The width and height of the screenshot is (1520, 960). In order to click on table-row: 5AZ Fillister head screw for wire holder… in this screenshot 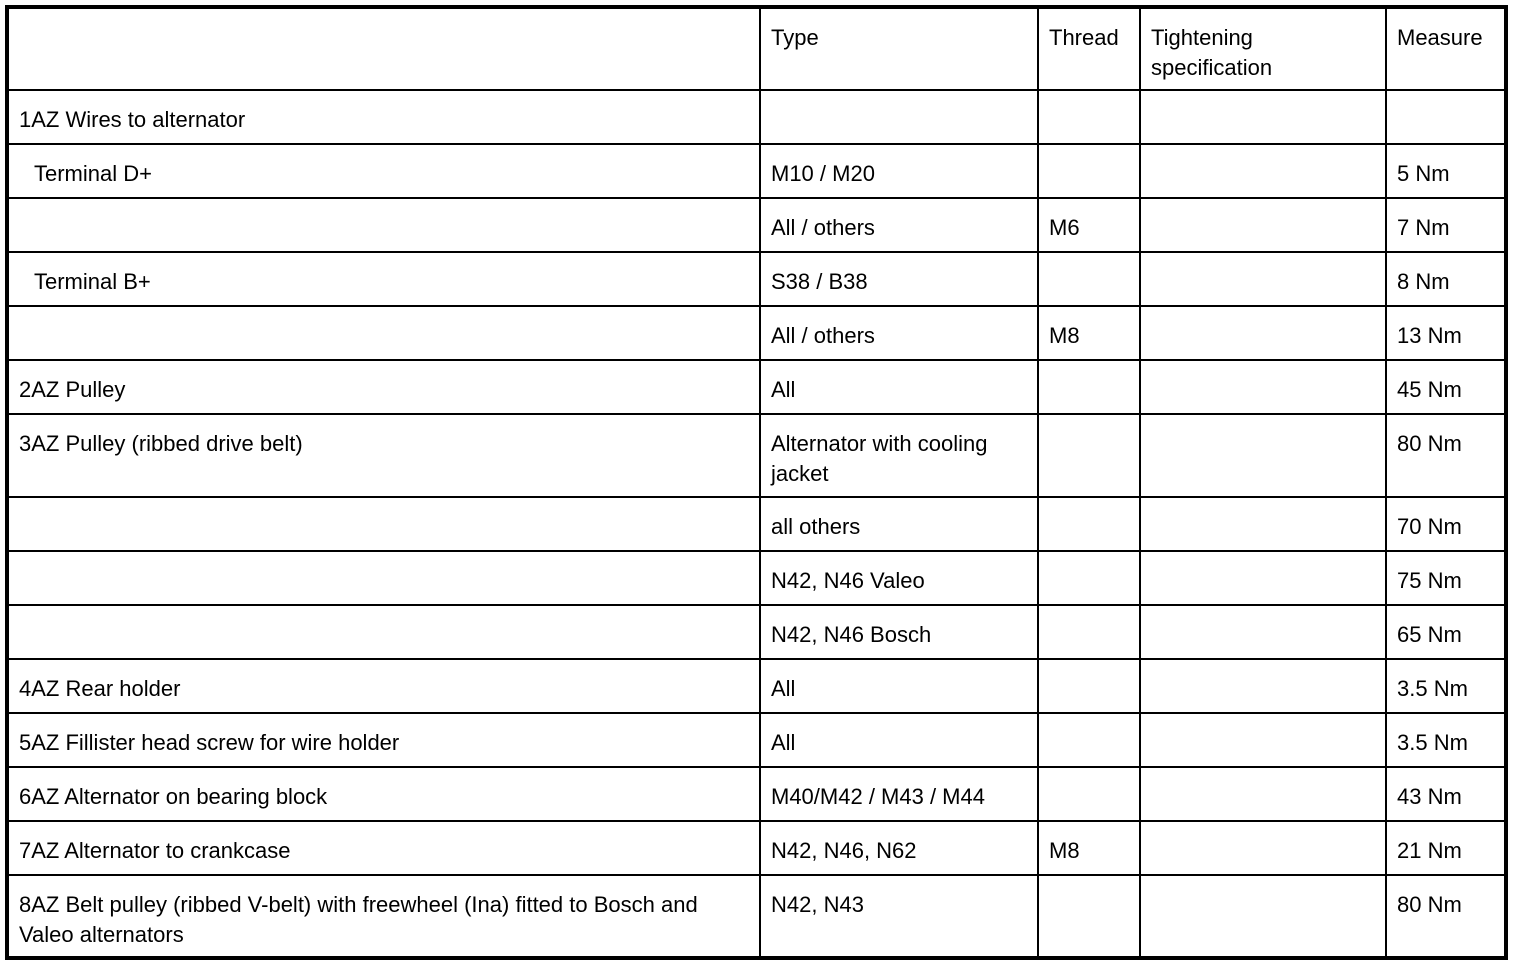, I will do `click(756, 740)`.